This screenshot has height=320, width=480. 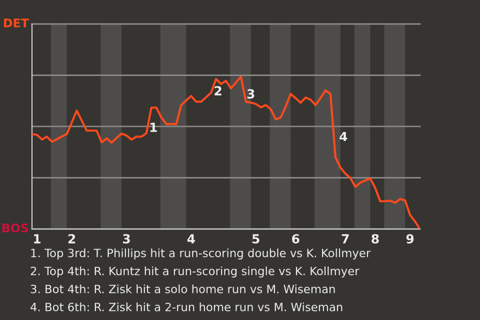 I want to click on x-tick-label: 2, so click(x=72, y=239).